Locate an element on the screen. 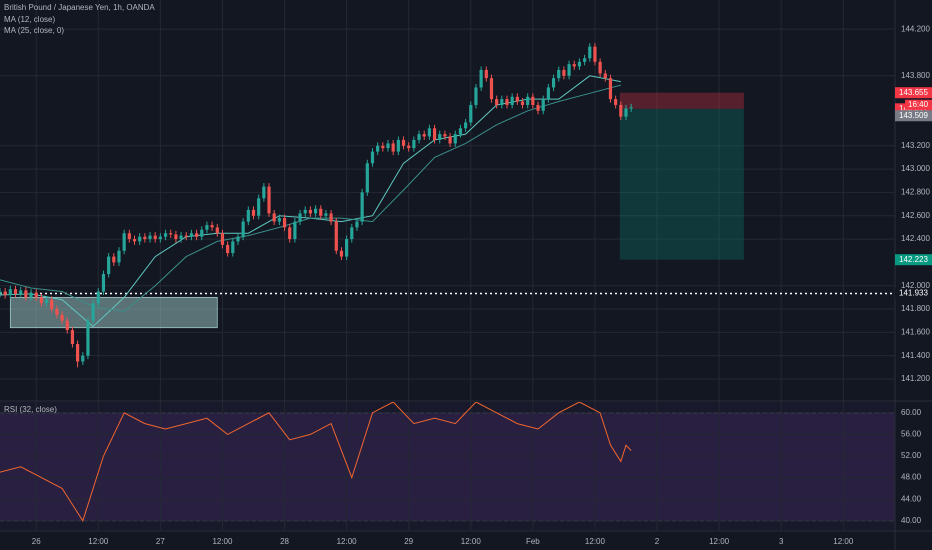 The image size is (932, 550). rsi-tick-label: 44.00 is located at coordinates (911, 498).